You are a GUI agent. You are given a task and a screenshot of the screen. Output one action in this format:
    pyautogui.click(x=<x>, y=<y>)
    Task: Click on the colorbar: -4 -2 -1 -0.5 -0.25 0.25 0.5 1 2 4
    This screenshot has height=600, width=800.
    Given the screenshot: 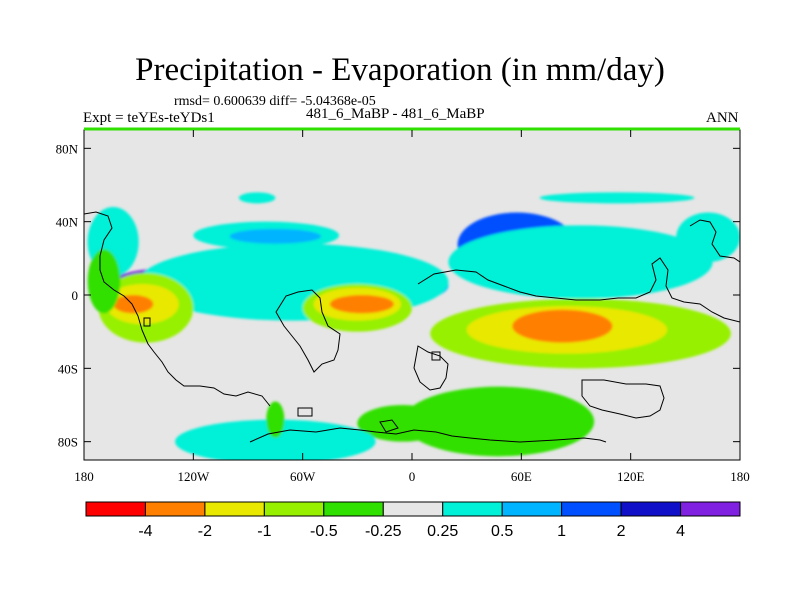 What is the action you would take?
    pyautogui.click(x=413, y=520)
    